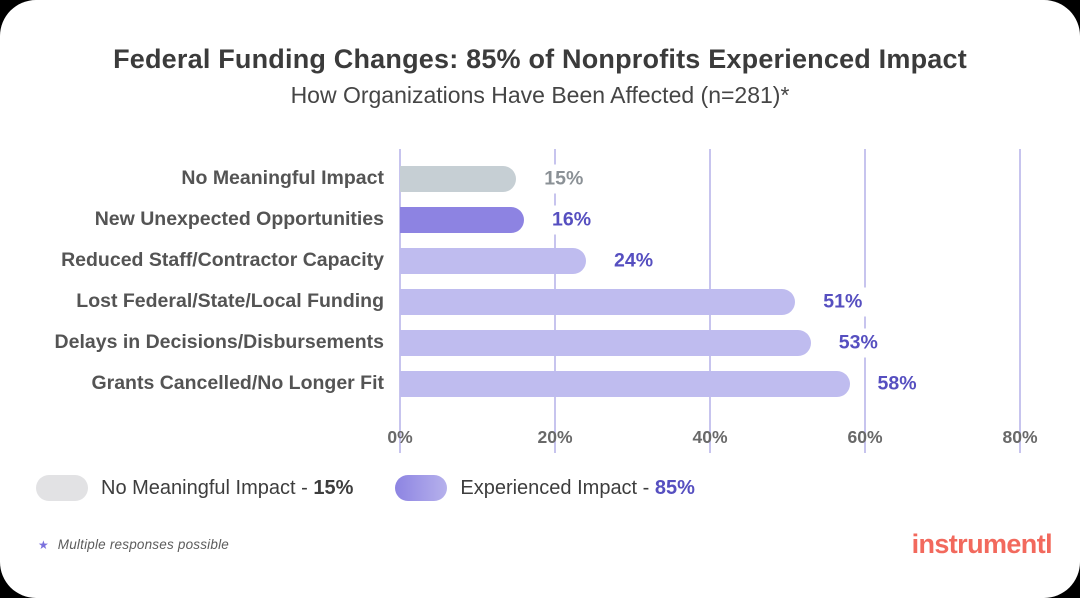  I want to click on x-axis: 0% 20% 40% 60% 80%, so click(712, 436).